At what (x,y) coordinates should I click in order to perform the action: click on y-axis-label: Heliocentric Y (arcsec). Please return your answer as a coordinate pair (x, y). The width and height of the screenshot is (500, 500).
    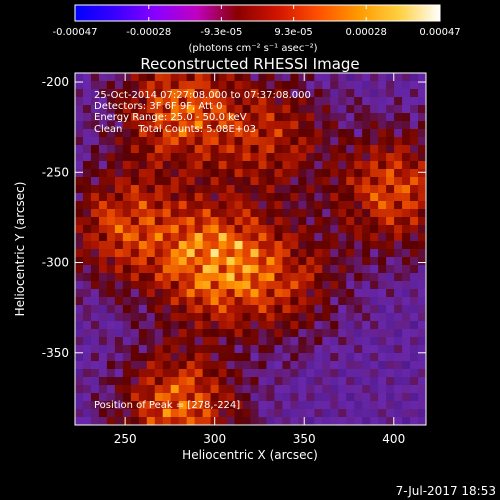
    Looking at the image, I should click on (20, 249).